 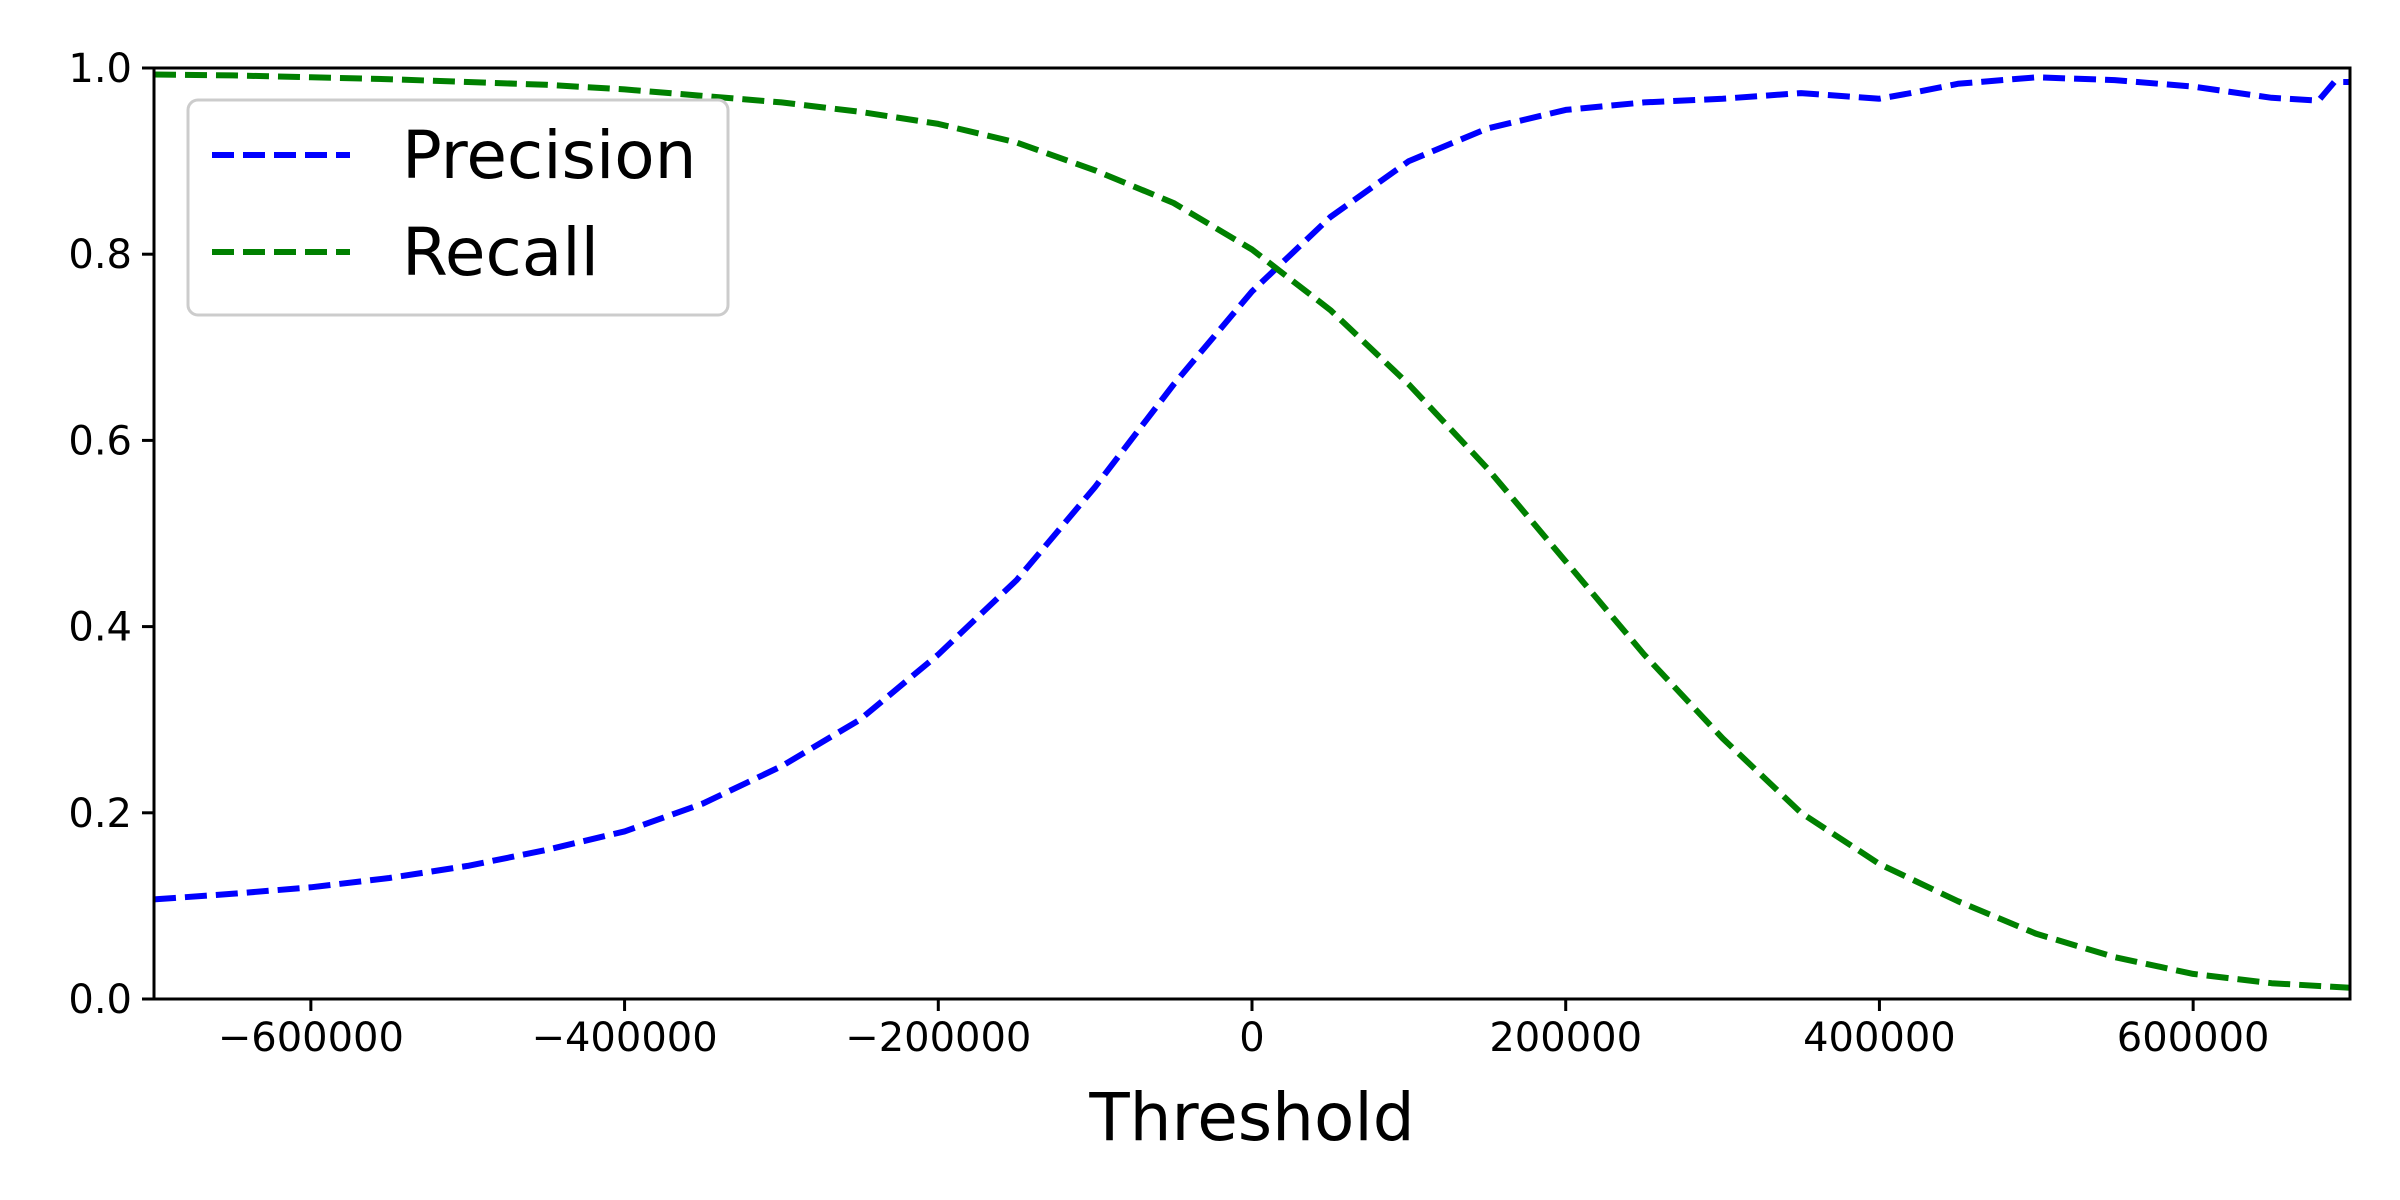 What do you see at coordinates (100, 441) in the screenshot?
I see `y-tick-label: 0.6` at bounding box center [100, 441].